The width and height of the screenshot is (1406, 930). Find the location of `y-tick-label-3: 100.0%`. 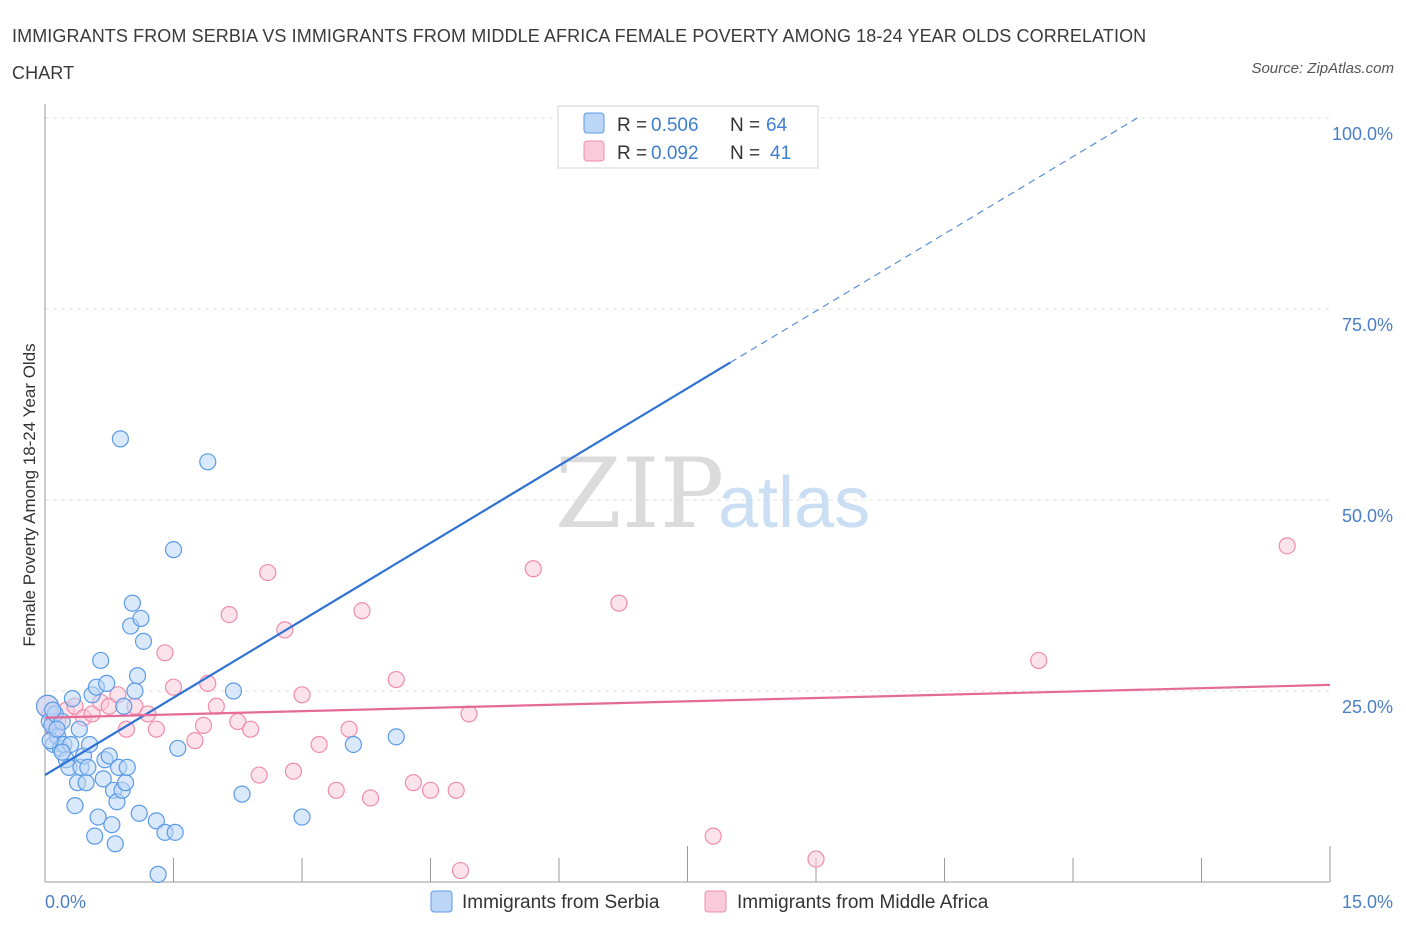

y-tick-label-3: 100.0% is located at coordinates (1362, 134).